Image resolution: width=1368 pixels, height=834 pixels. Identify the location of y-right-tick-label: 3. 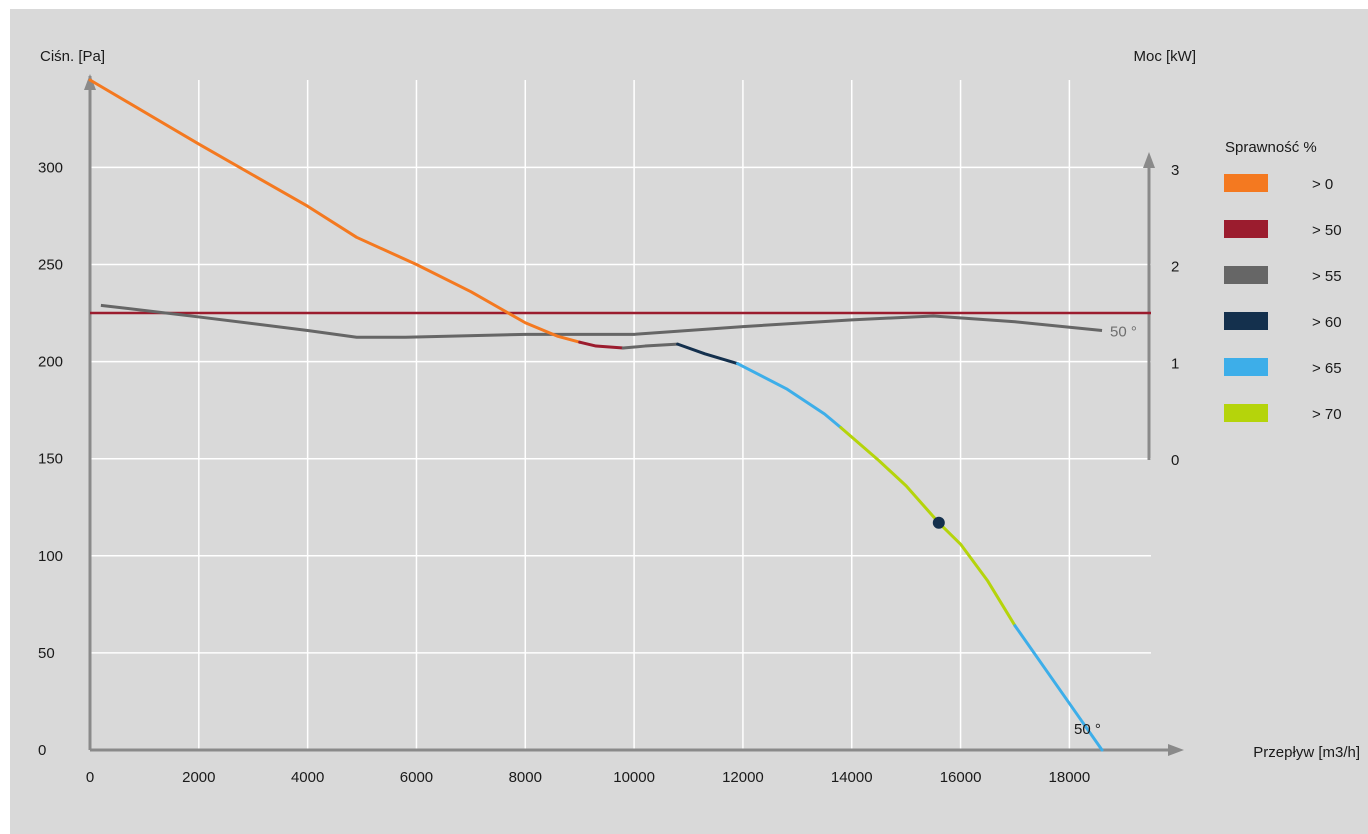
(1175, 170).